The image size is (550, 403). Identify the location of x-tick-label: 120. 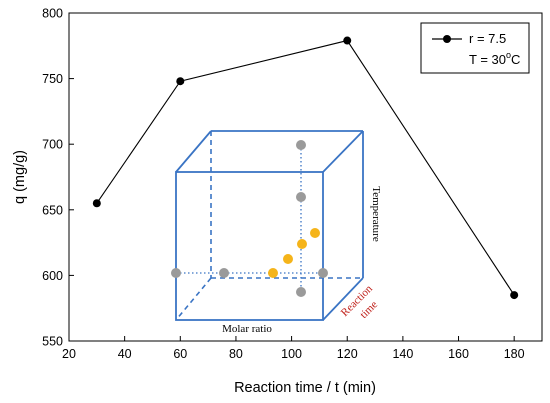
(347, 354).